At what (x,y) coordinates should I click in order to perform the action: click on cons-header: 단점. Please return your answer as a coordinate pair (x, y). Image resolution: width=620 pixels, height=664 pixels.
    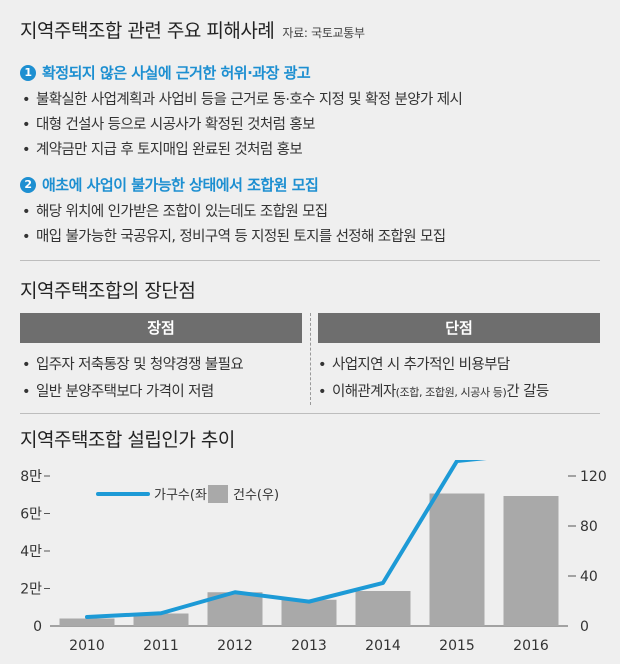
    Looking at the image, I should click on (459, 328).